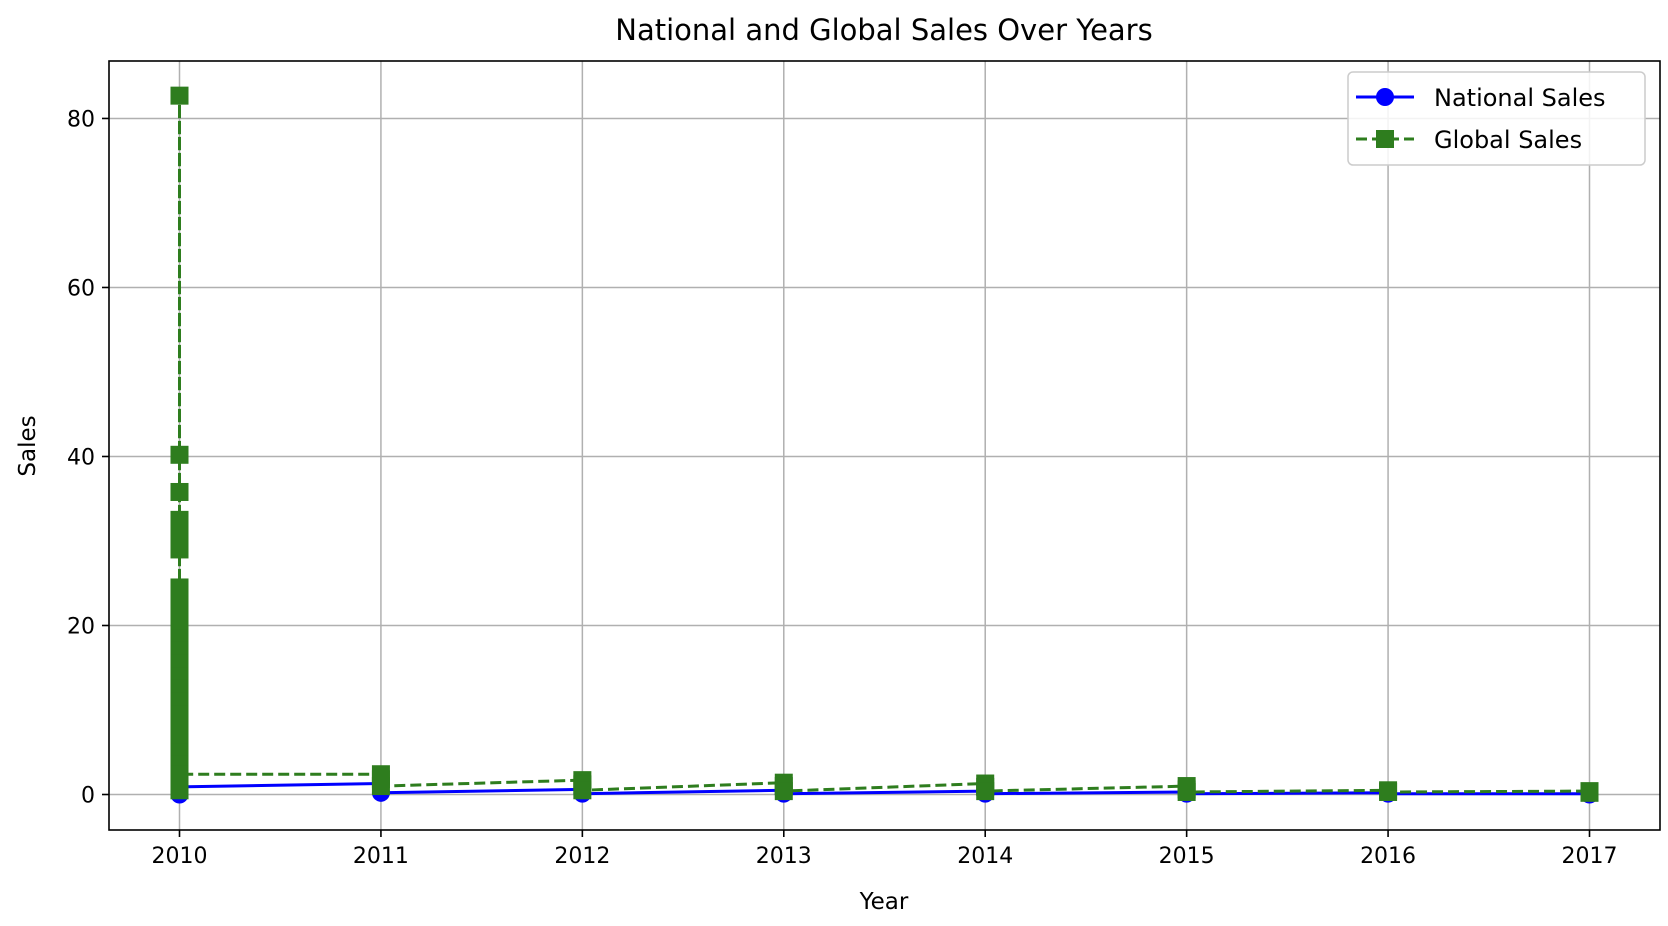  I want to click on y-tick-label: 40, so click(81, 457).